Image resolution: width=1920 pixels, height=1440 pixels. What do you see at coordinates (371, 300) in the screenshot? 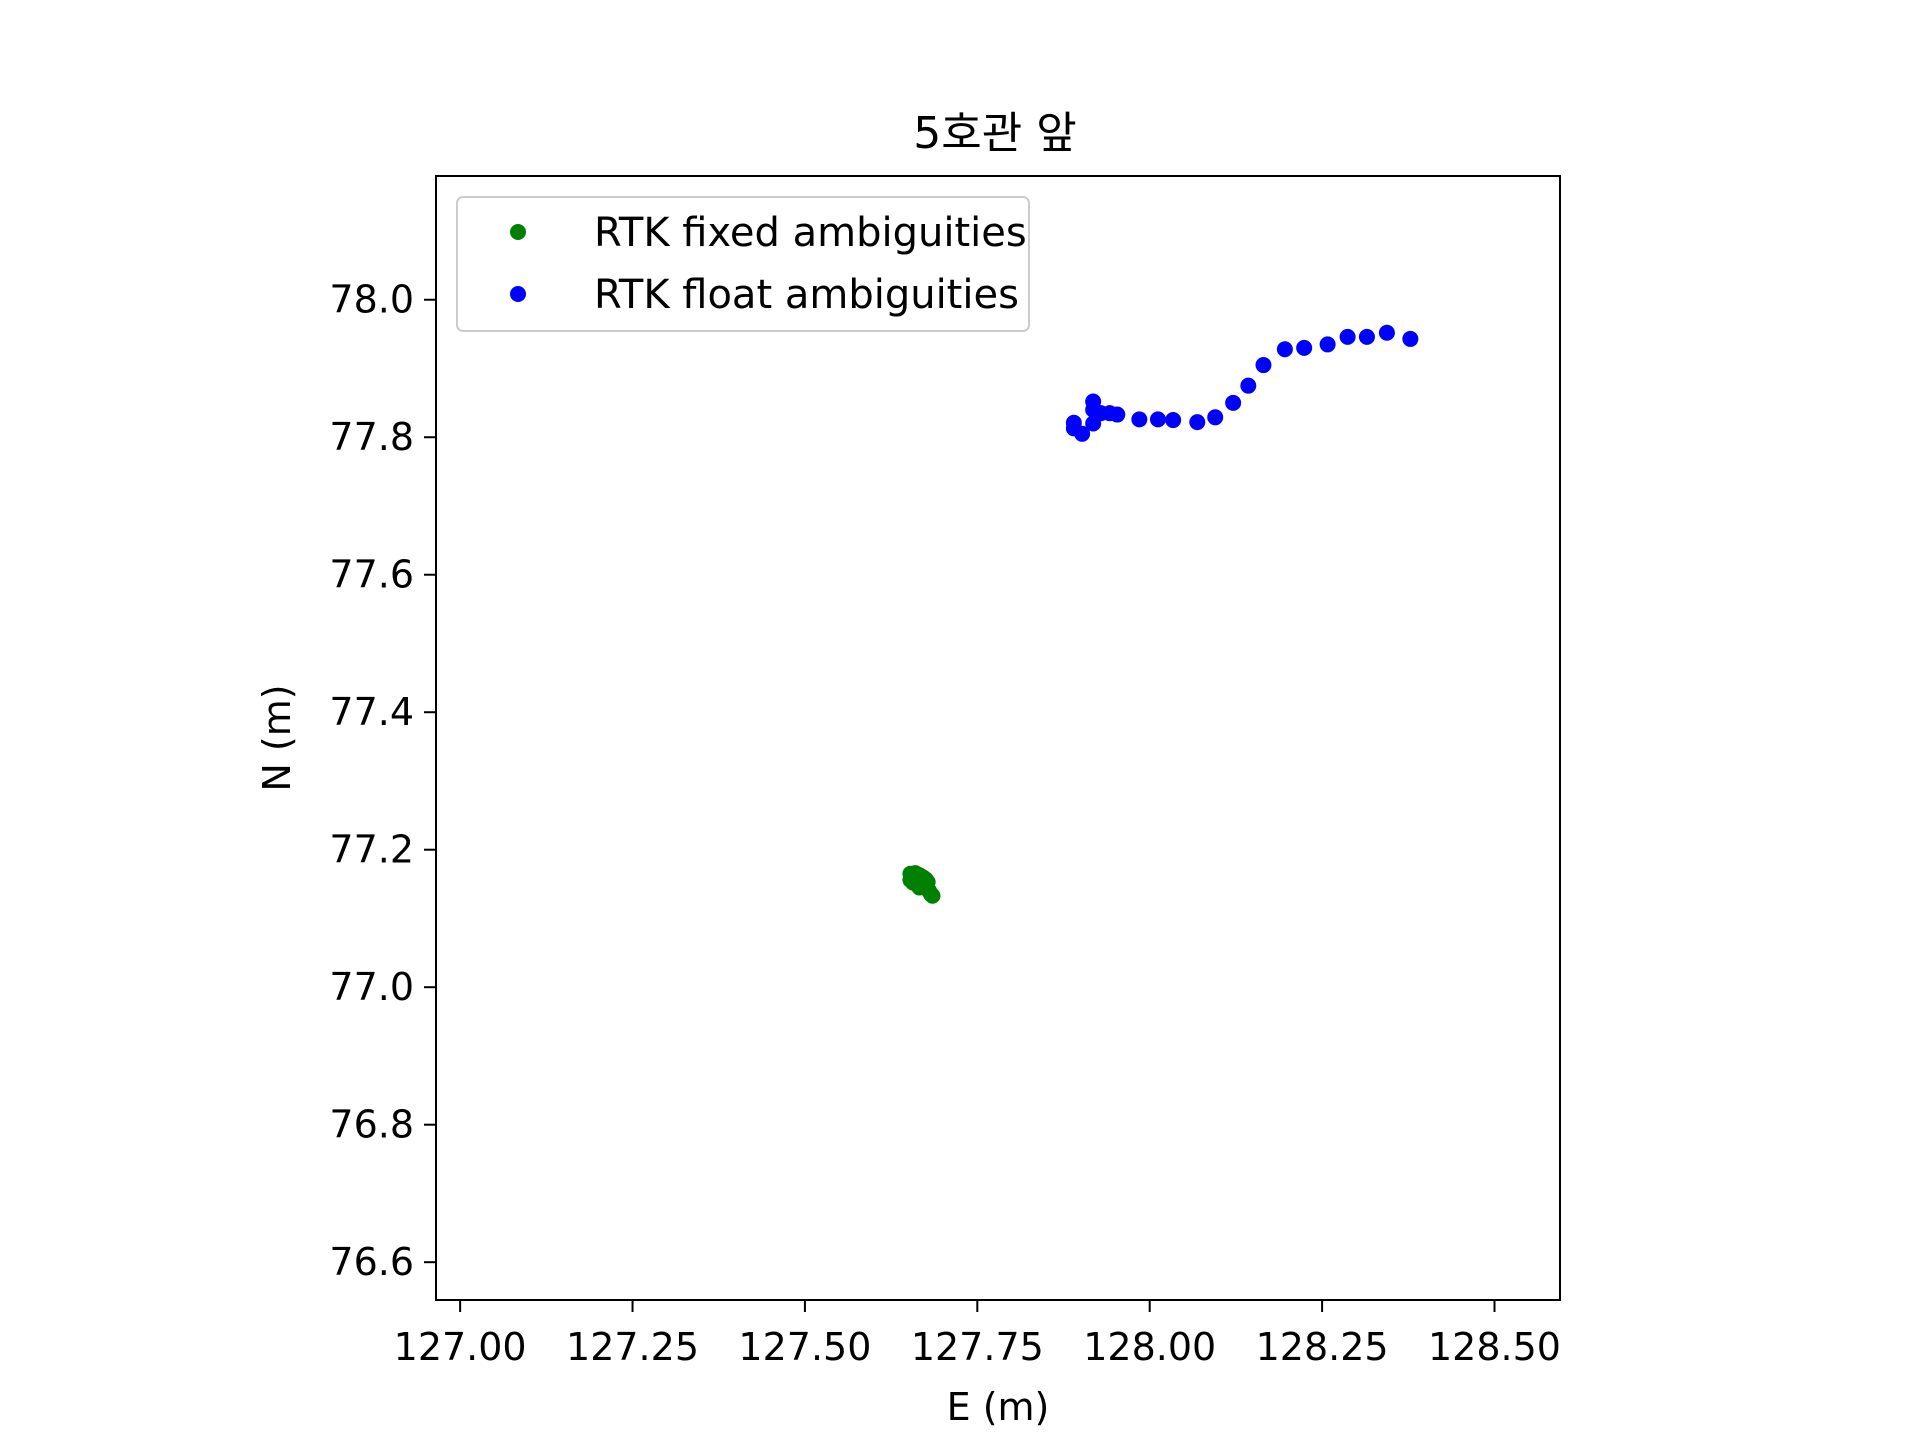
I see `y-tick-label: 78.0` at bounding box center [371, 300].